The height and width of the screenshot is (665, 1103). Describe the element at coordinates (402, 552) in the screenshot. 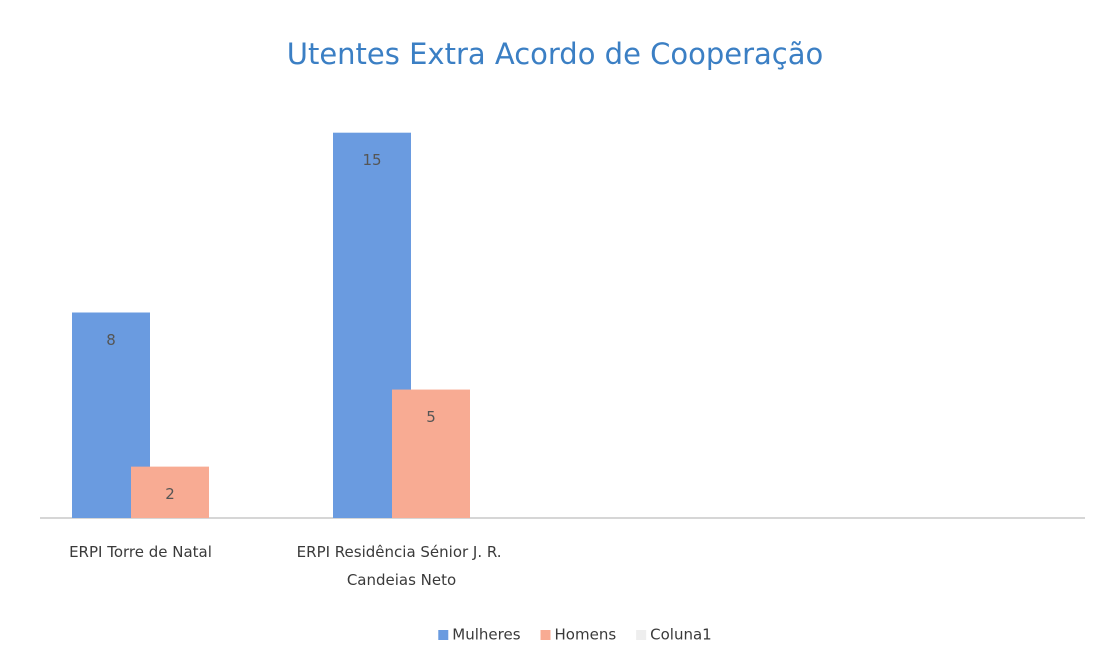

I see `label-line: ERPI Residência Sénior J. R.` at that location.